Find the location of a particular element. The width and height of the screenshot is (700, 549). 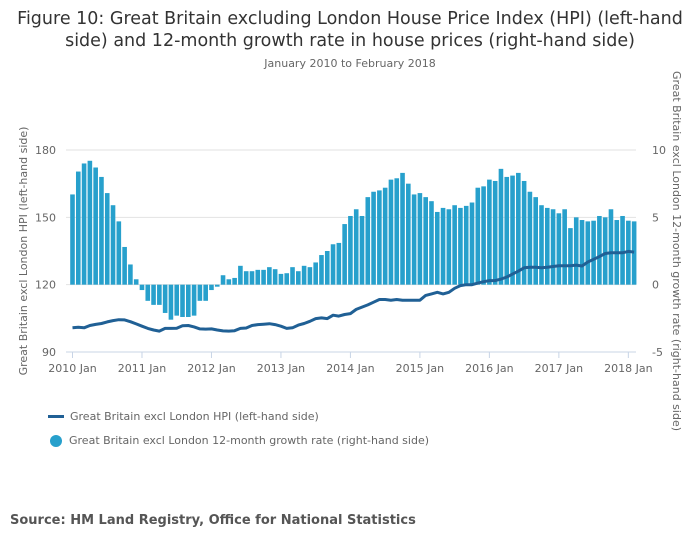

x-tick-label: 2016 Jan is located at coordinates (489, 368).